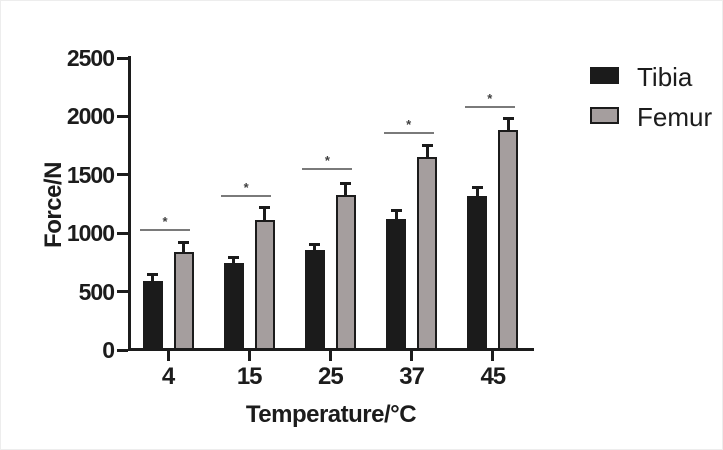  Describe the element at coordinates (409, 124) in the screenshot. I see `significance-asterisk-37: *` at that location.